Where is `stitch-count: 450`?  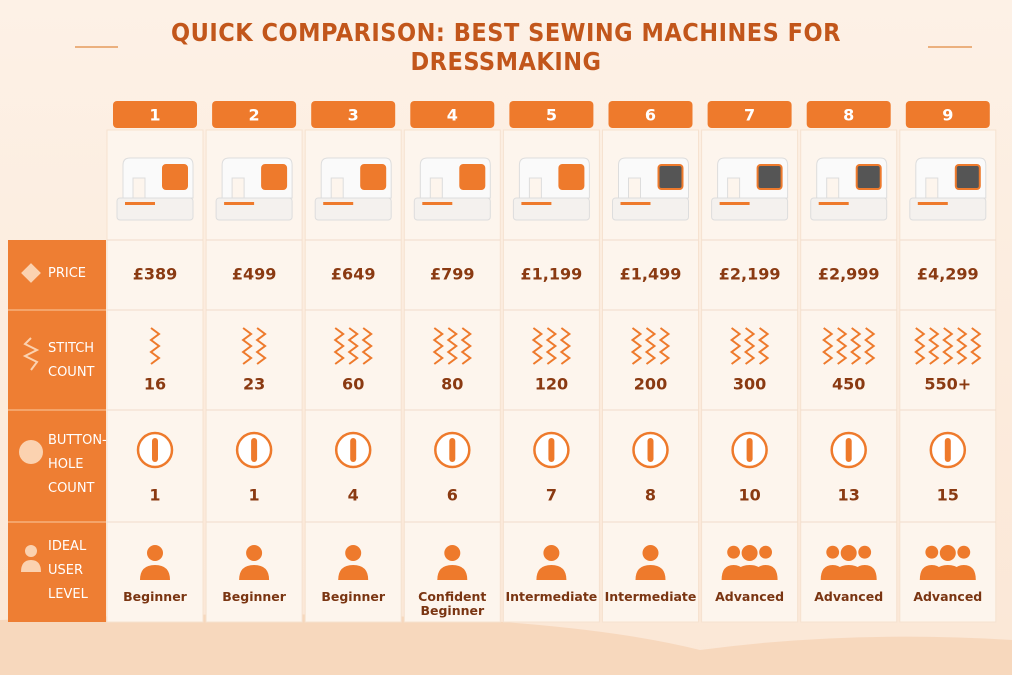 stitch-count: 450 is located at coordinates (848, 384).